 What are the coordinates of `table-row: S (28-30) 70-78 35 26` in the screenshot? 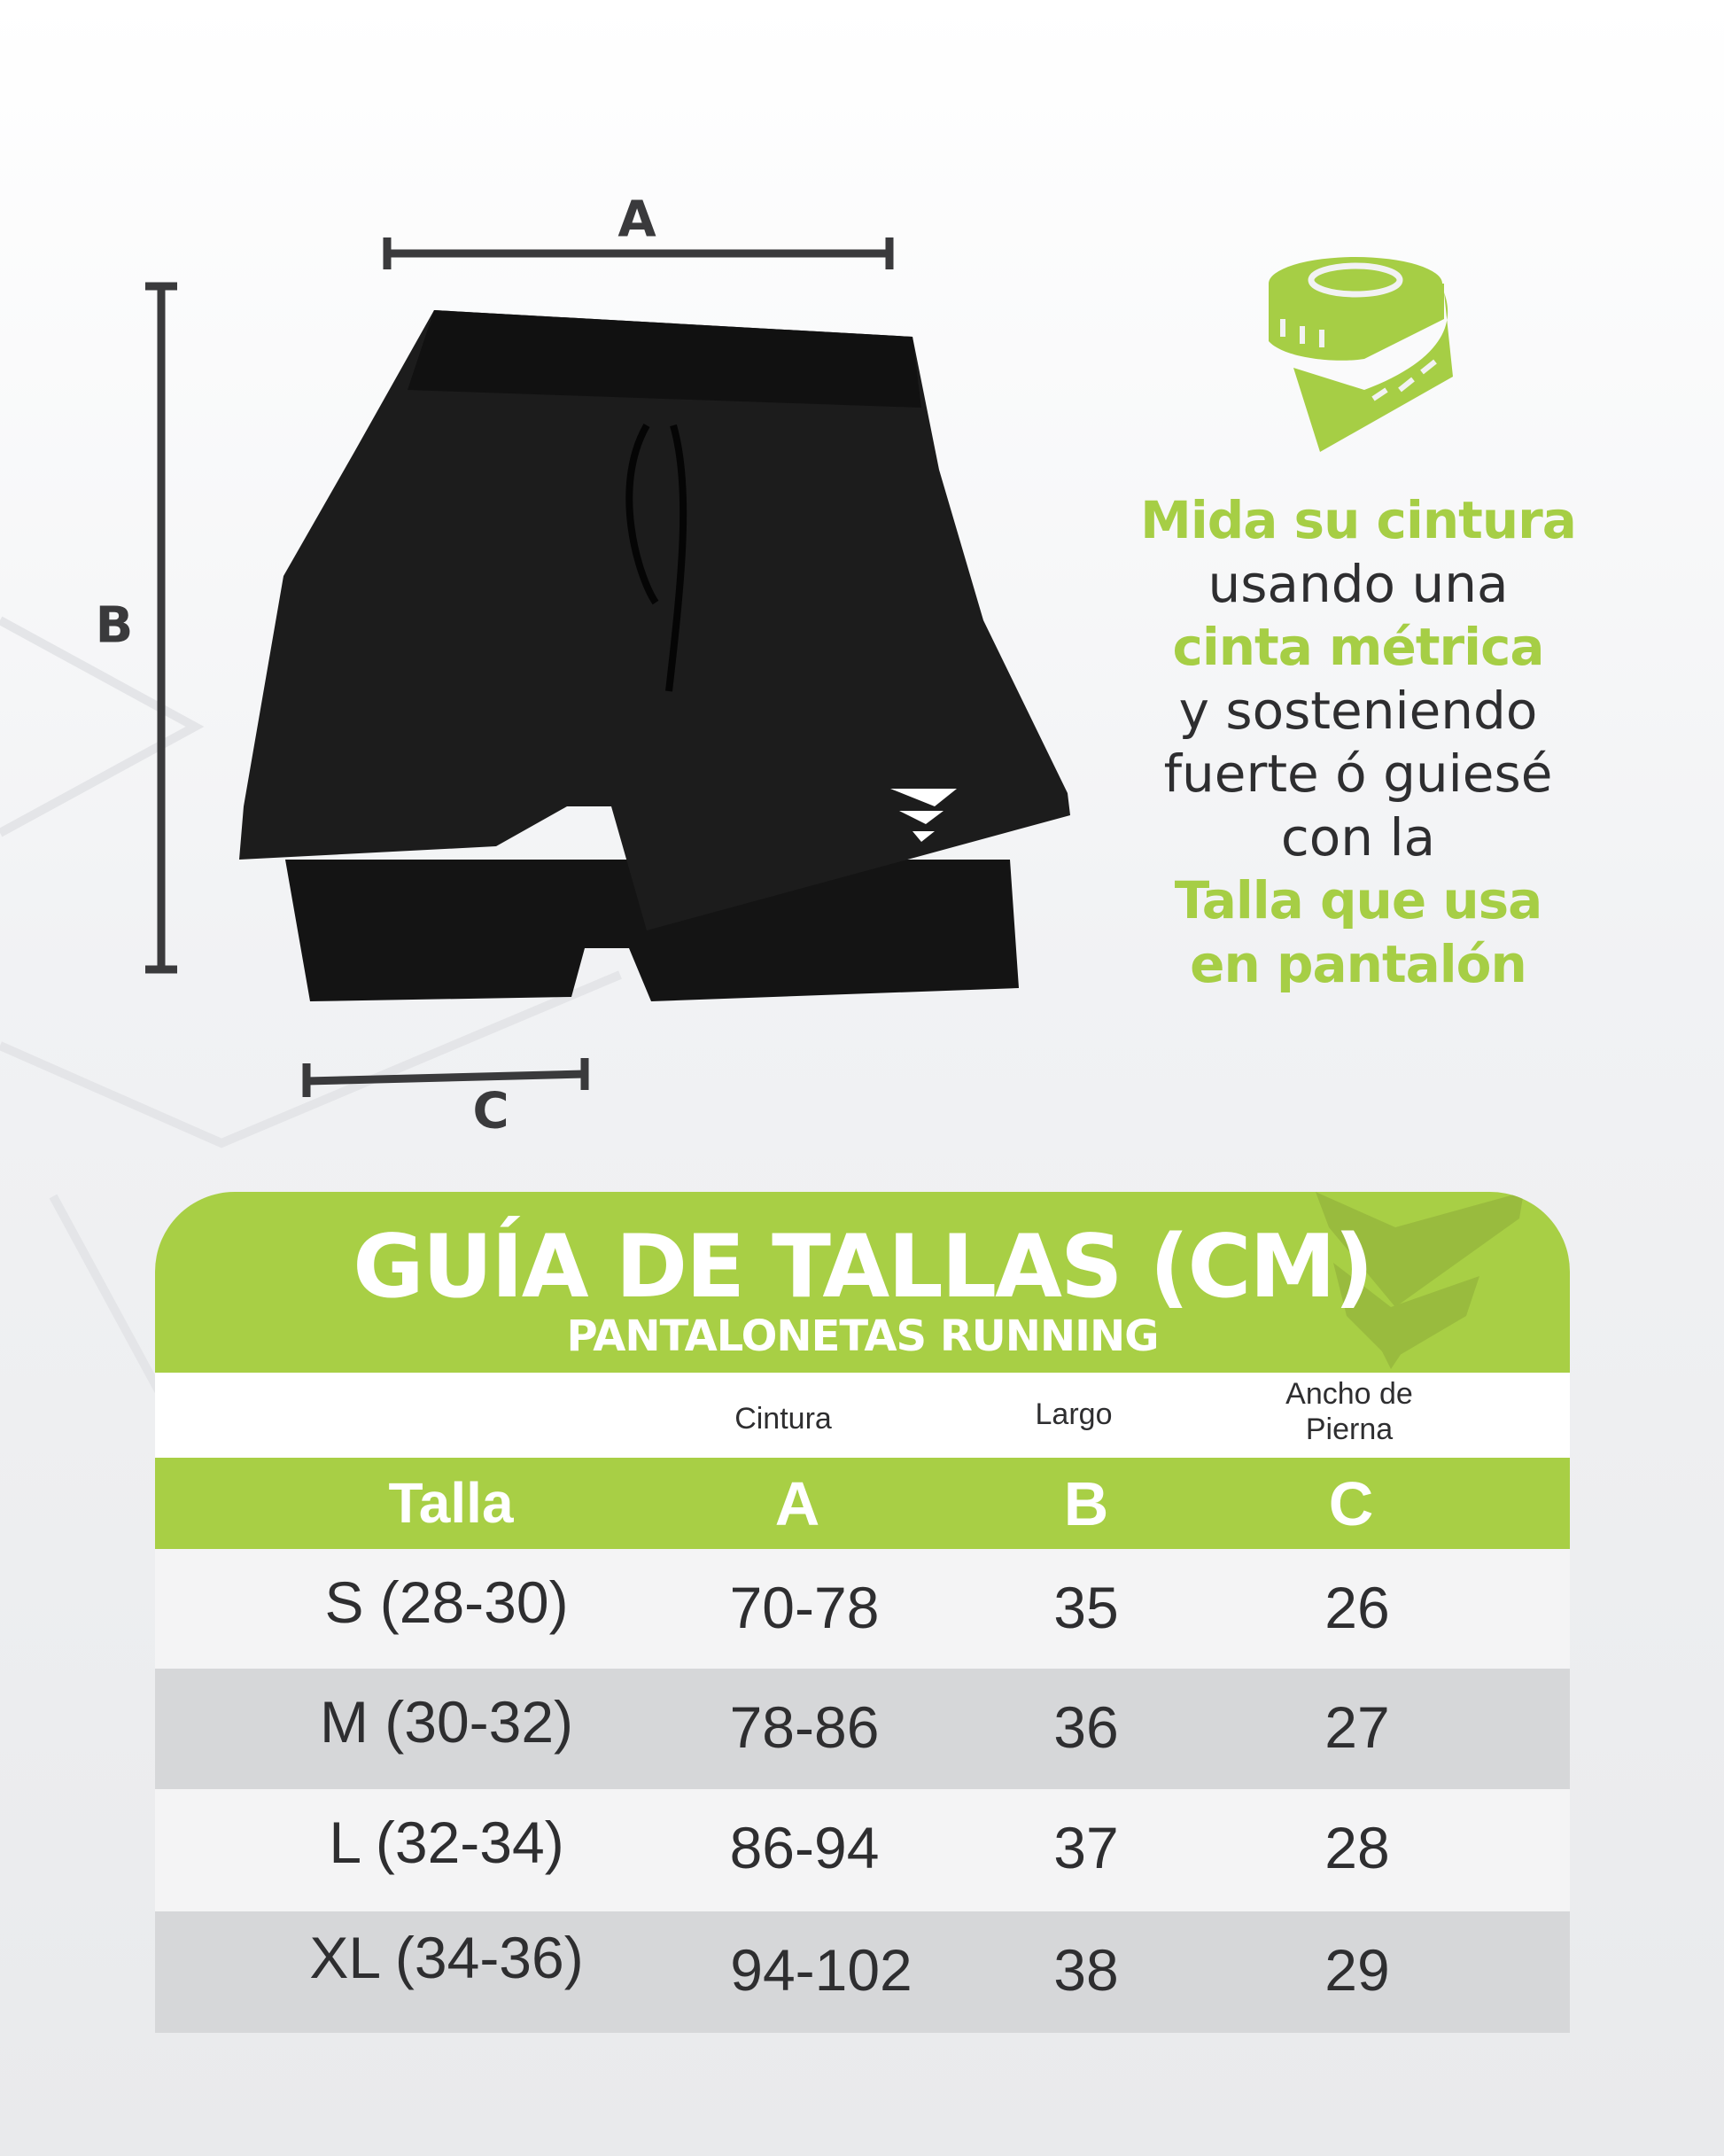 It's located at (862, 1609).